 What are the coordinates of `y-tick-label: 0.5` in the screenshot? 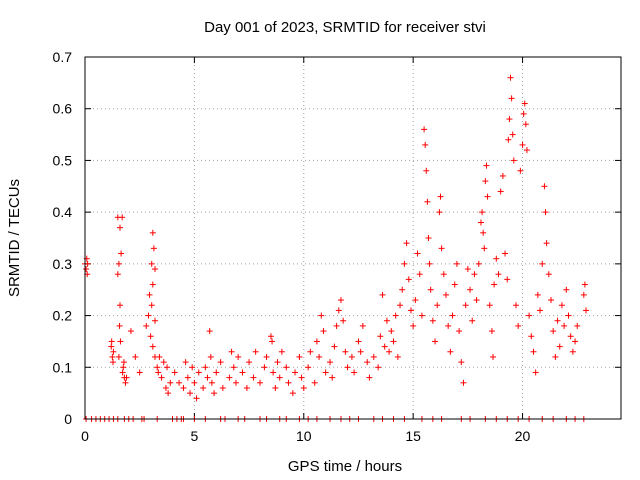 It's located at (63, 160).